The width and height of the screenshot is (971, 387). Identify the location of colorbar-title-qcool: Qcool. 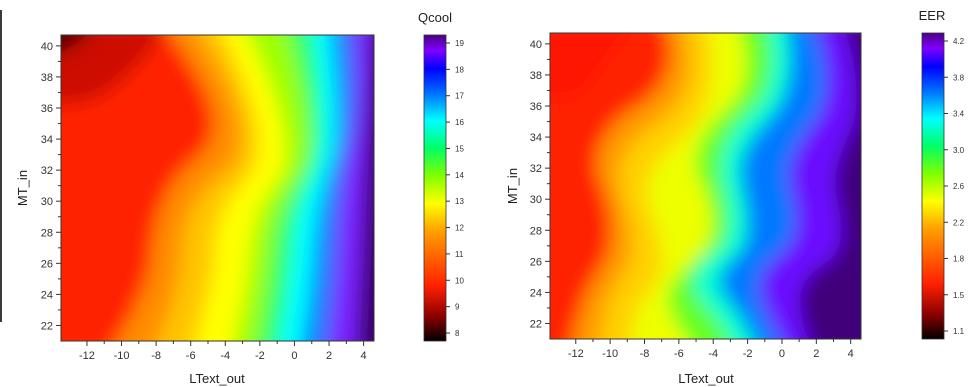
(435, 17).